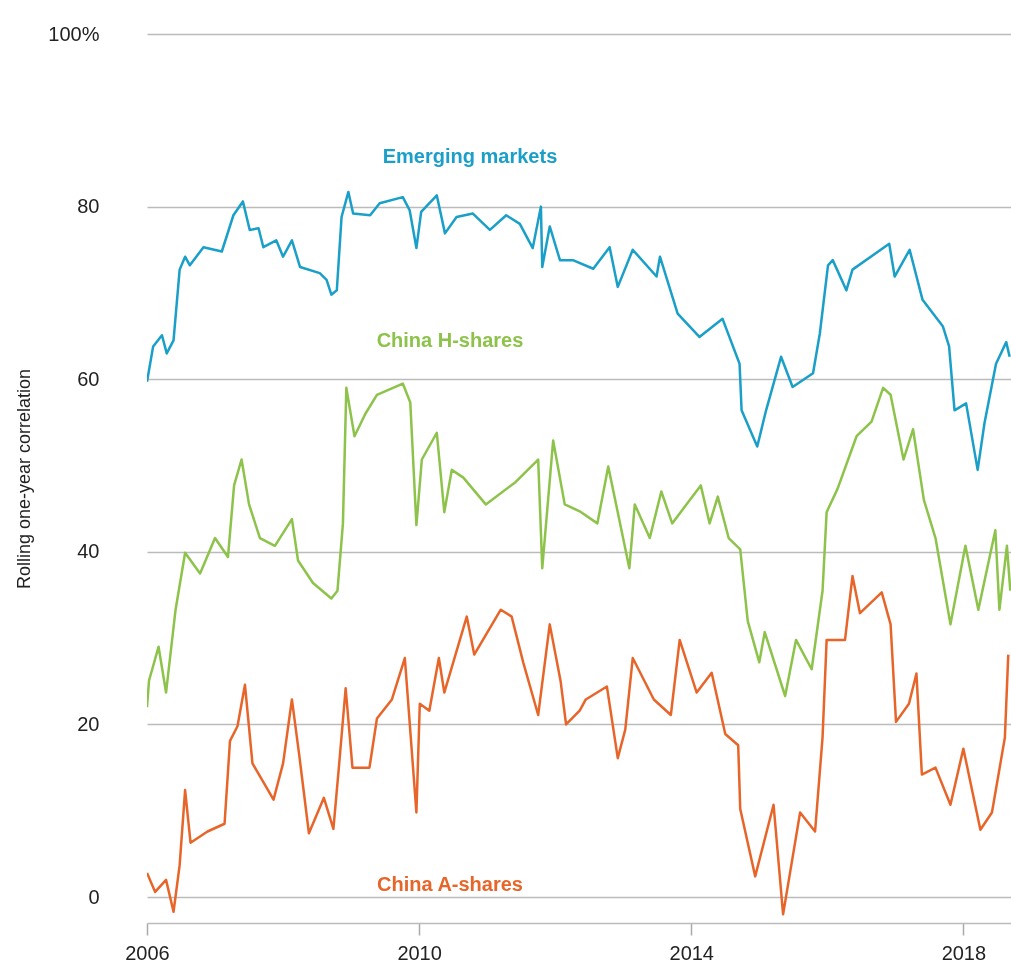 The width and height of the screenshot is (1011, 969). Describe the element at coordinates (24, 479) in the screenshot. I see `y-axis-title: Rolling one-year correlation` at that location.